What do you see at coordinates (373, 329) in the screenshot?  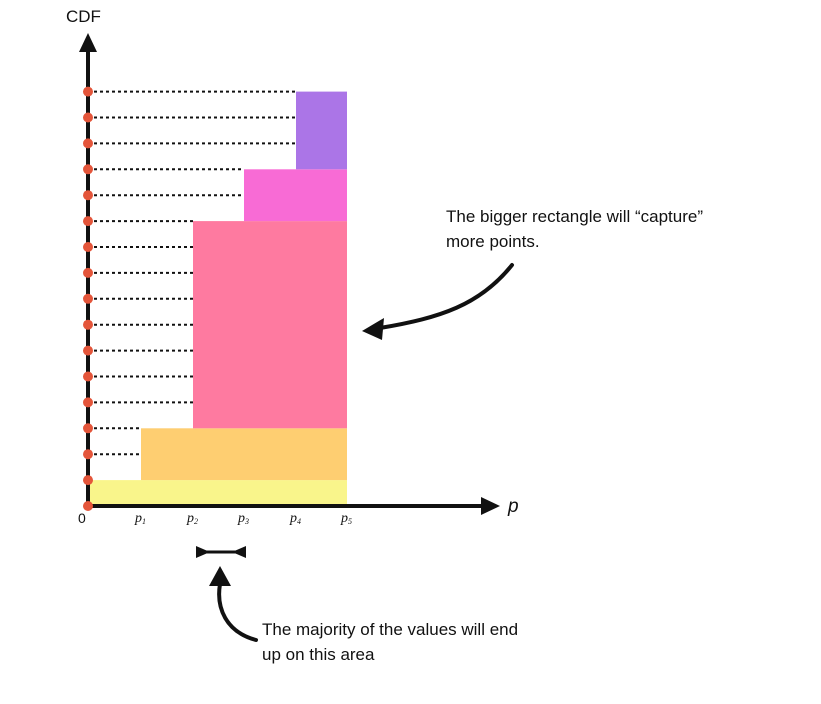 I see `capture-arrow-head` at bounding box center [373, 329].